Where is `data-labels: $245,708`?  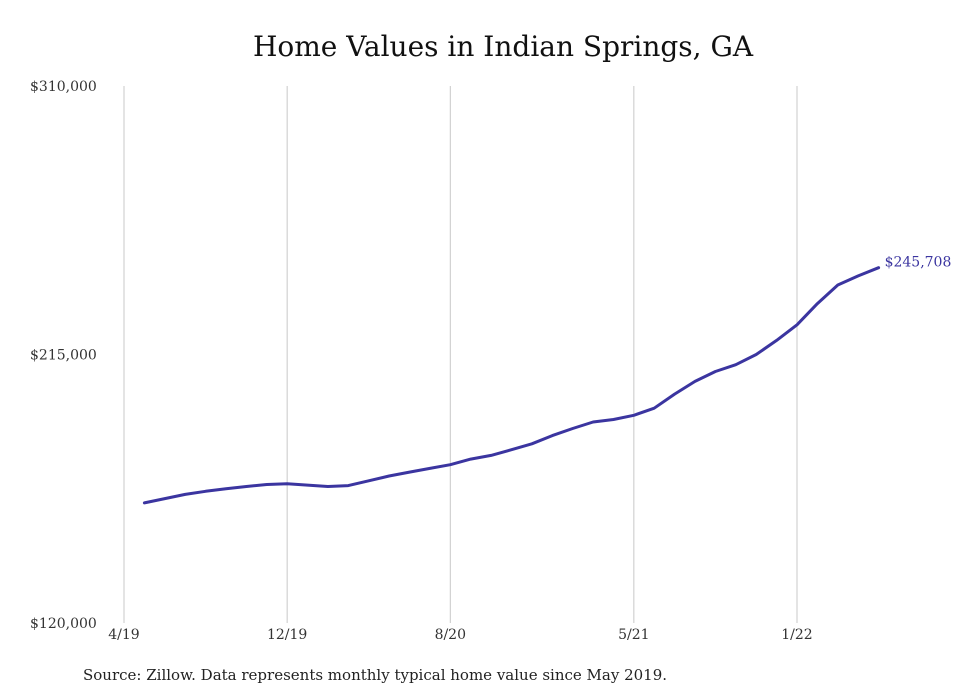
data-labels: $245,708 is located at coordinates (918, 263).